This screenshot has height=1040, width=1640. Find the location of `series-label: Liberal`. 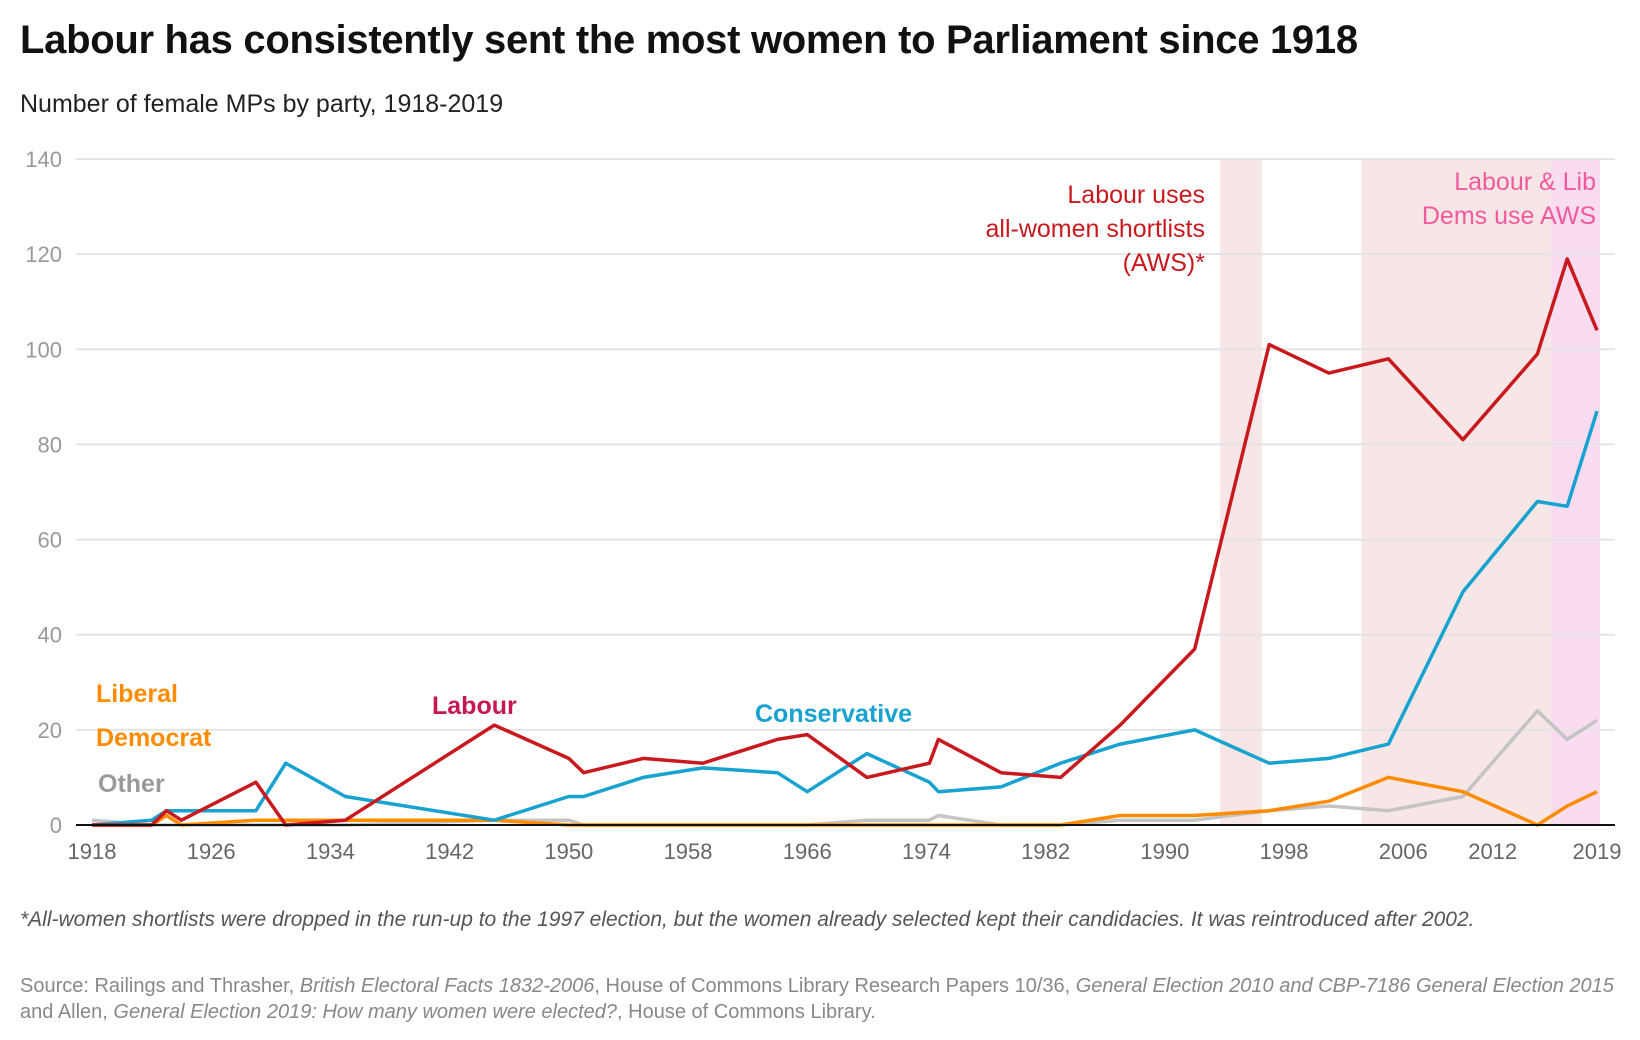

series-label: Liberal is located at coordinates (137, 694).